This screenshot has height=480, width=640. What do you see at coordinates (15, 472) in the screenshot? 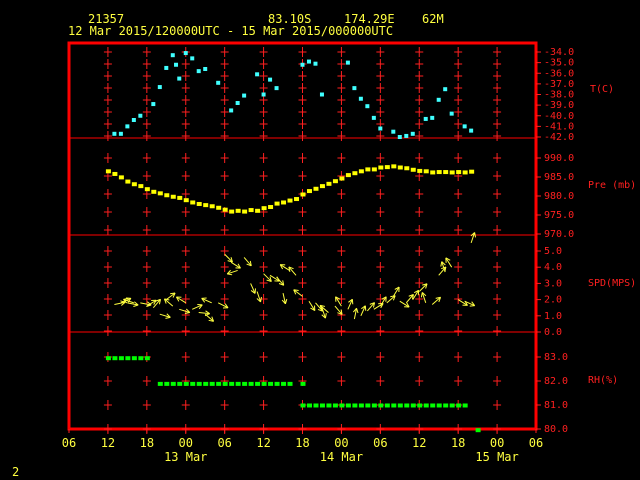
I see `footer-label: 2` at bounding box center [15, 472].